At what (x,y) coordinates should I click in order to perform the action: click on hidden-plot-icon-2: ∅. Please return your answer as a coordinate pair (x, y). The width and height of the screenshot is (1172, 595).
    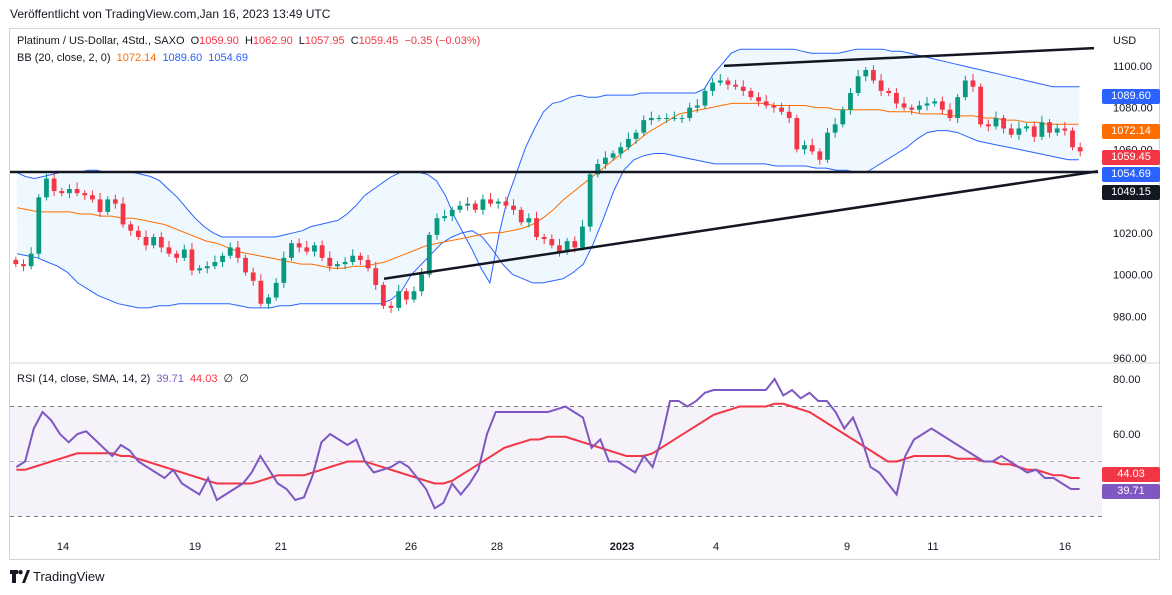
    Looking at the image, I should click on (244, 379).